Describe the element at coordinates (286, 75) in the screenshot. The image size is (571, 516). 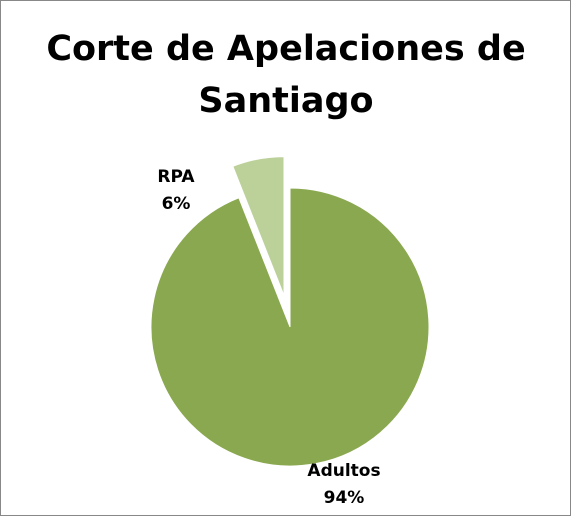
I see `chart-title: Corte de Apelaciones de Santiago` at that location.